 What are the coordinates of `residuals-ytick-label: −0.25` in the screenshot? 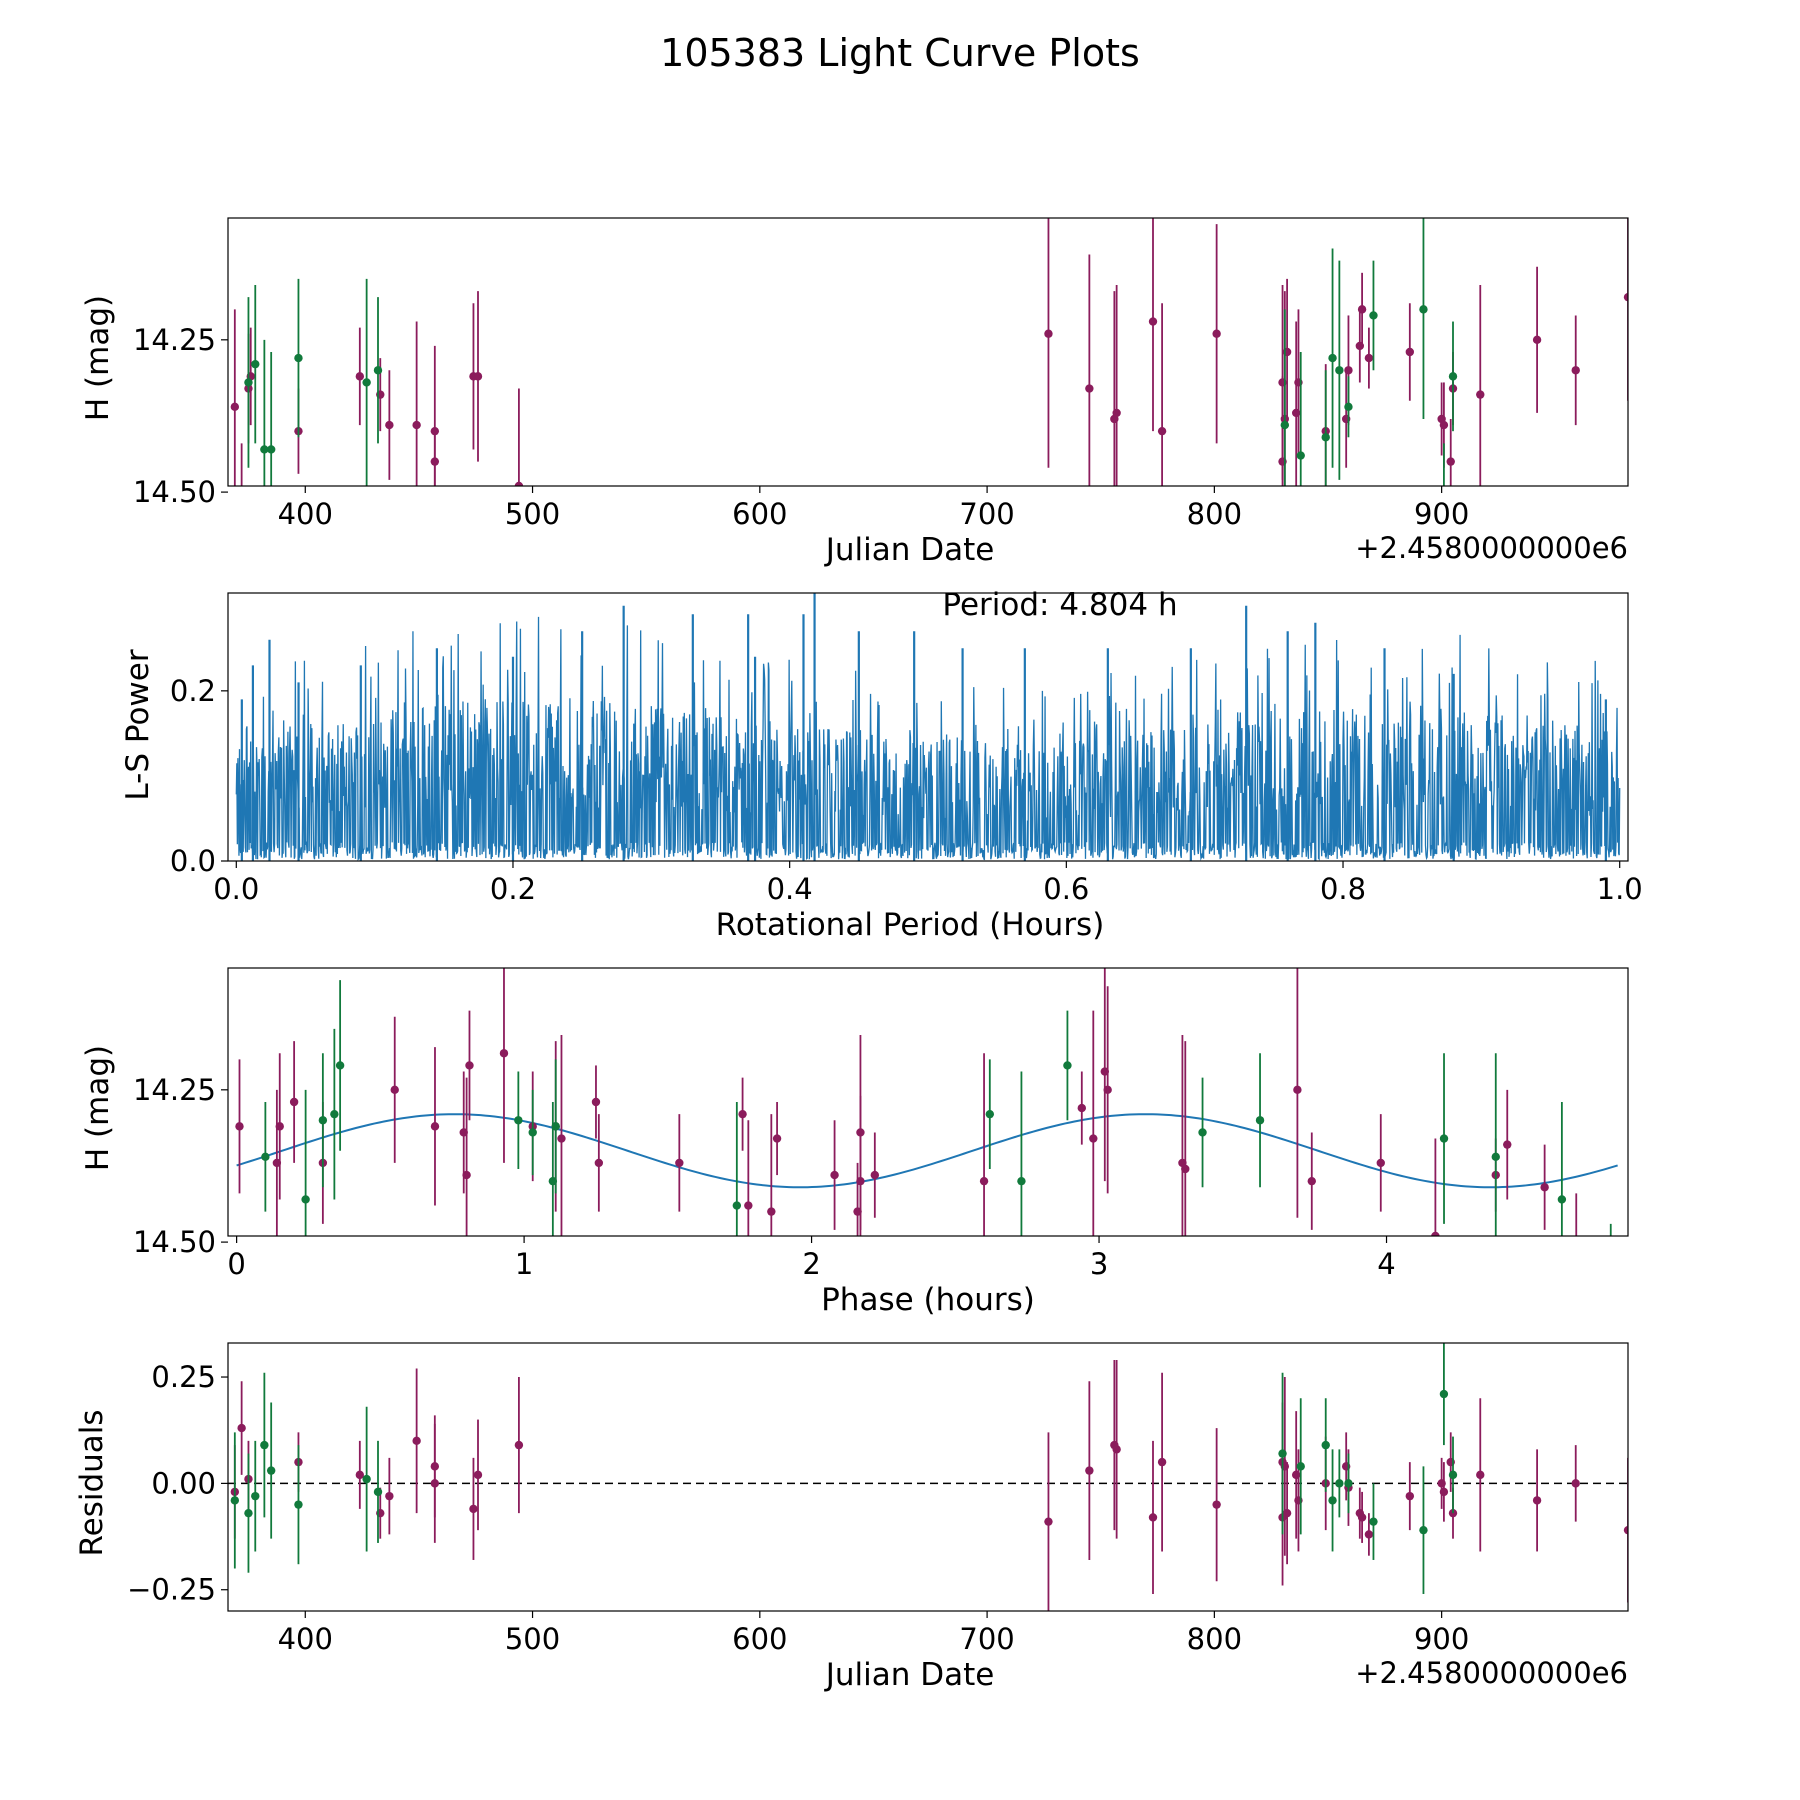 It's located at (171, 1590).